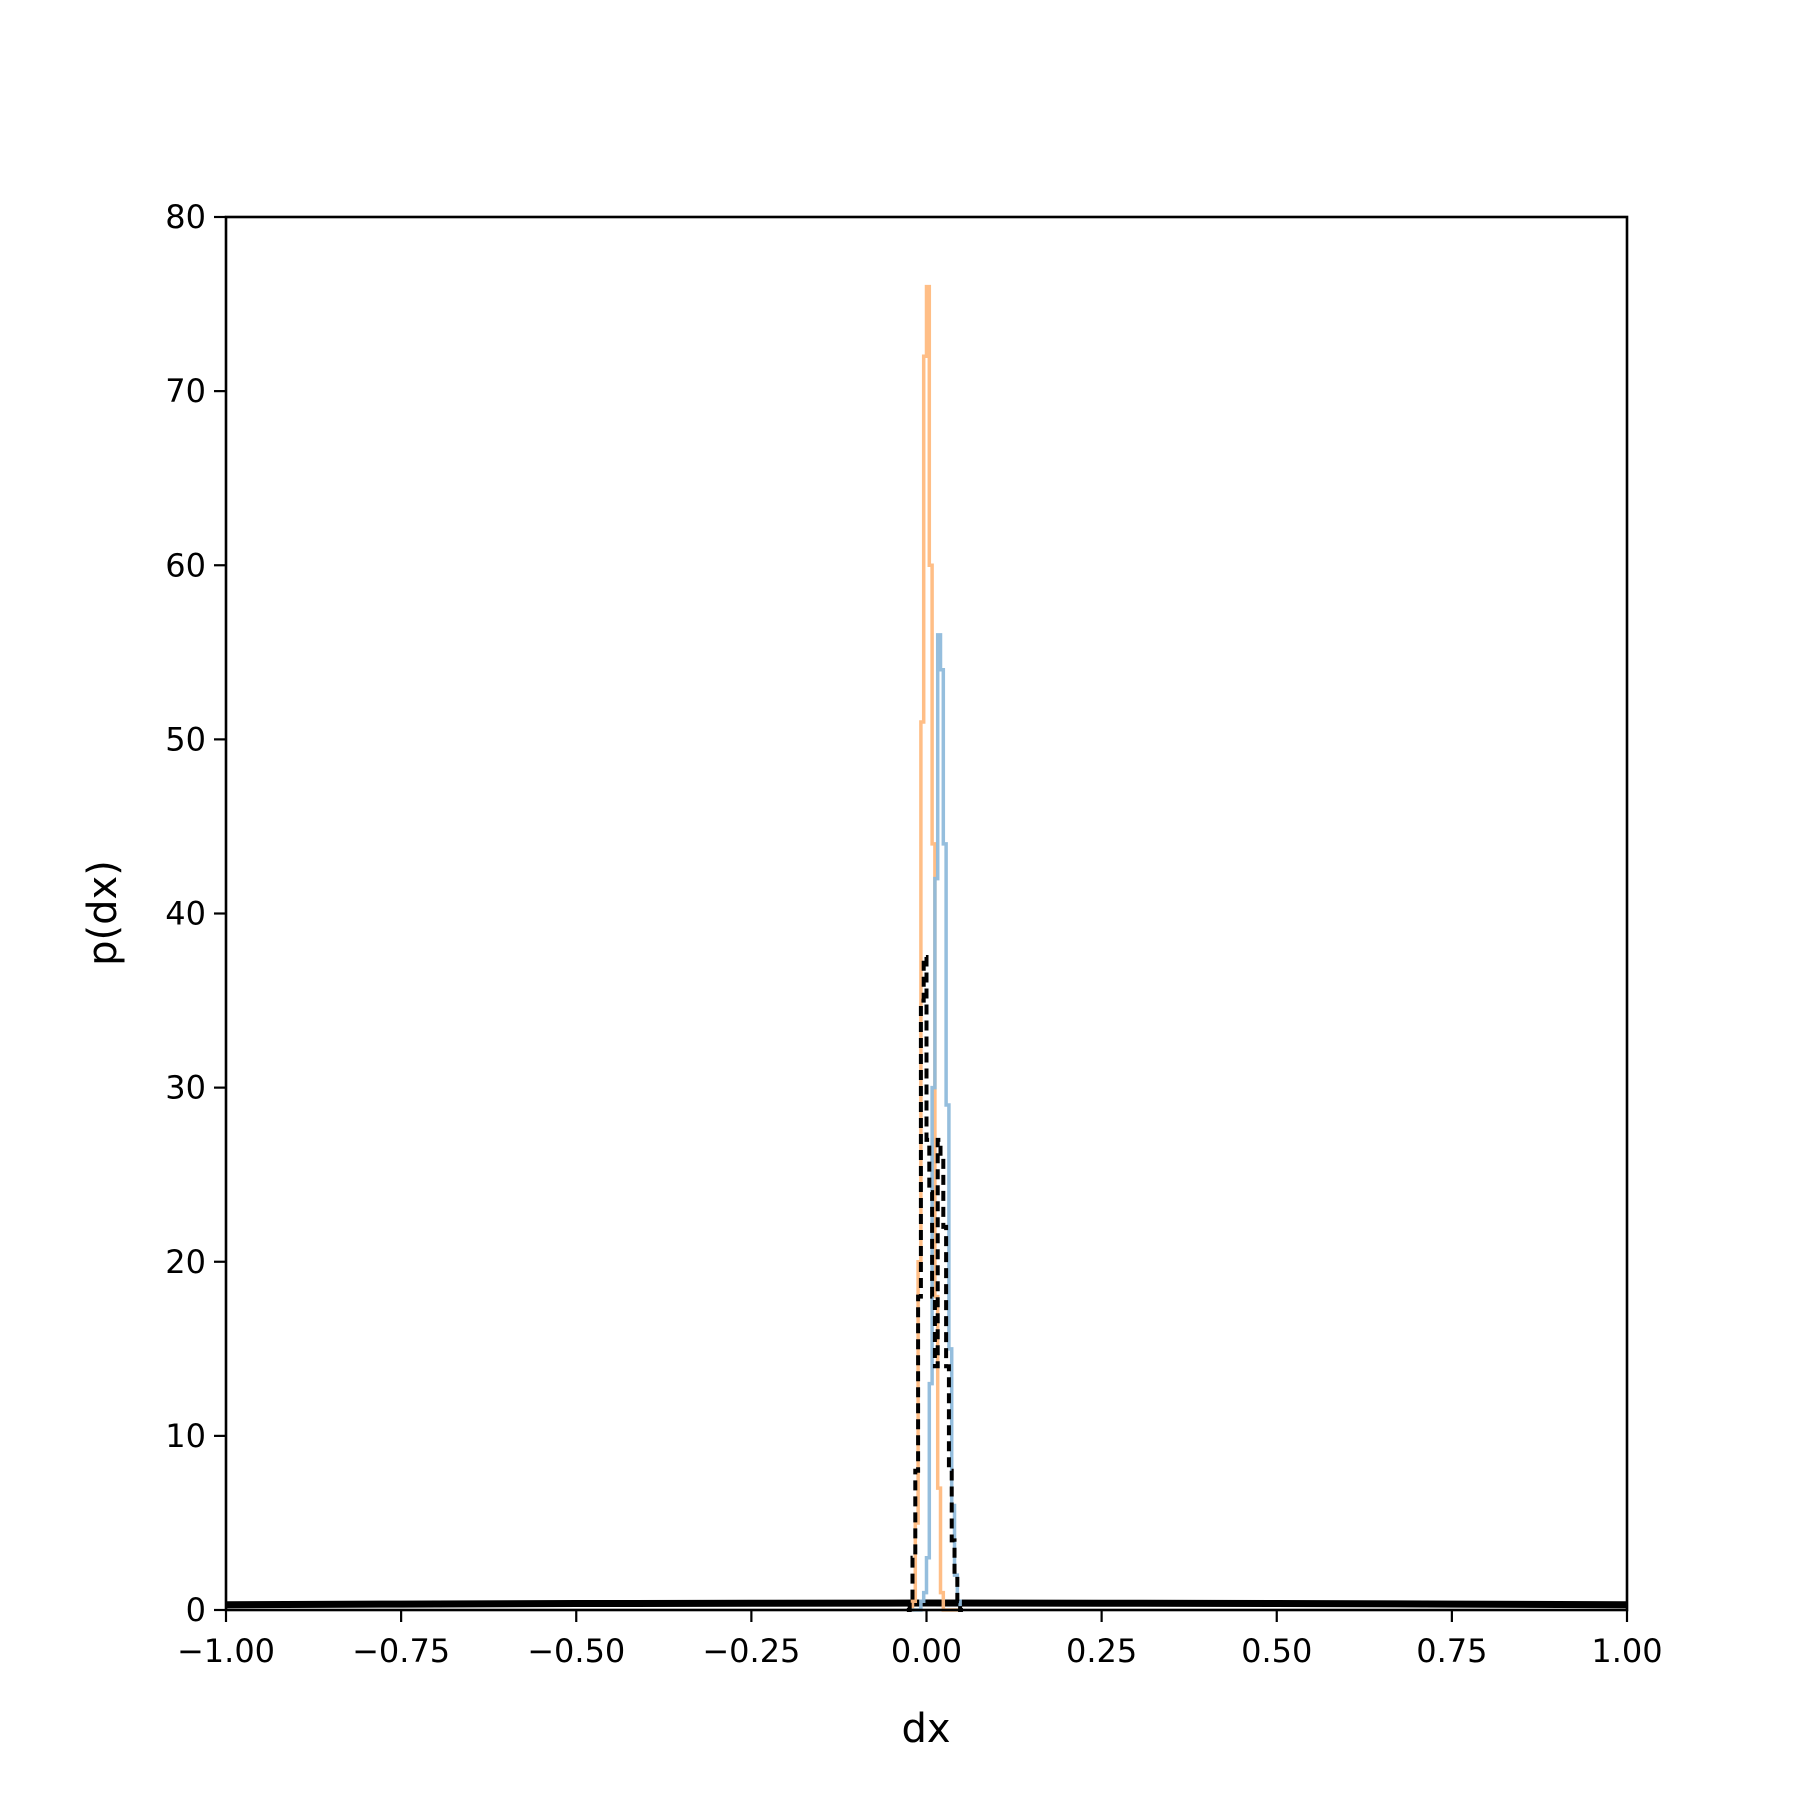 Image resolution: width=1800 pixels, height=1800 pixels. What do you see at coordinates (576, 1651) in the screenshot?
I see `x-tick-label: −0.50` at bounding box center [576, 1651].